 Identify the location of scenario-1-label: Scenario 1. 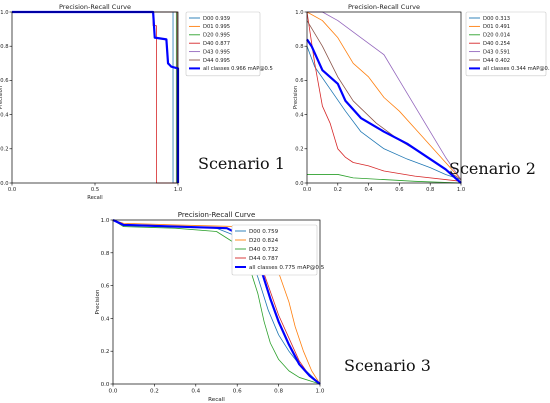
(241, 163).